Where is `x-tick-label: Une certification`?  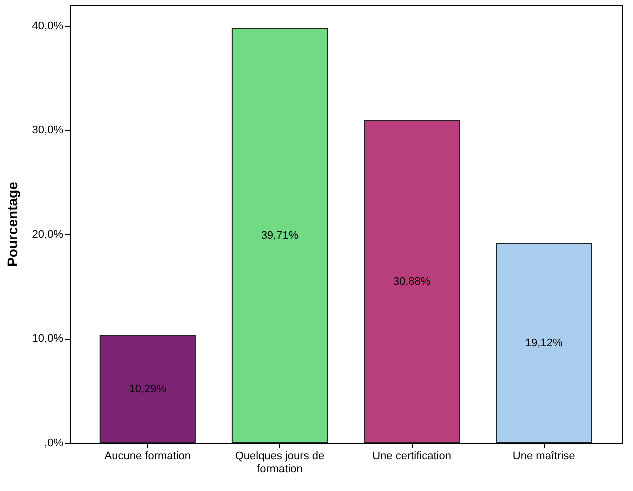
x-tick-label: Une certification is located at coordinates (412, 456).